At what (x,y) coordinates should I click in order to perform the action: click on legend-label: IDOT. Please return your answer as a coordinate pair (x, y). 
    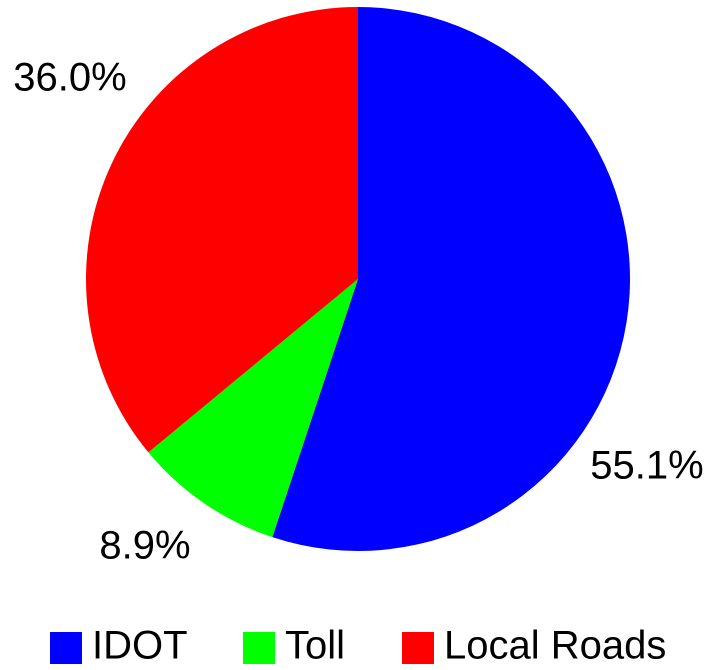
    Looking at the image, I should click on (140, 646).